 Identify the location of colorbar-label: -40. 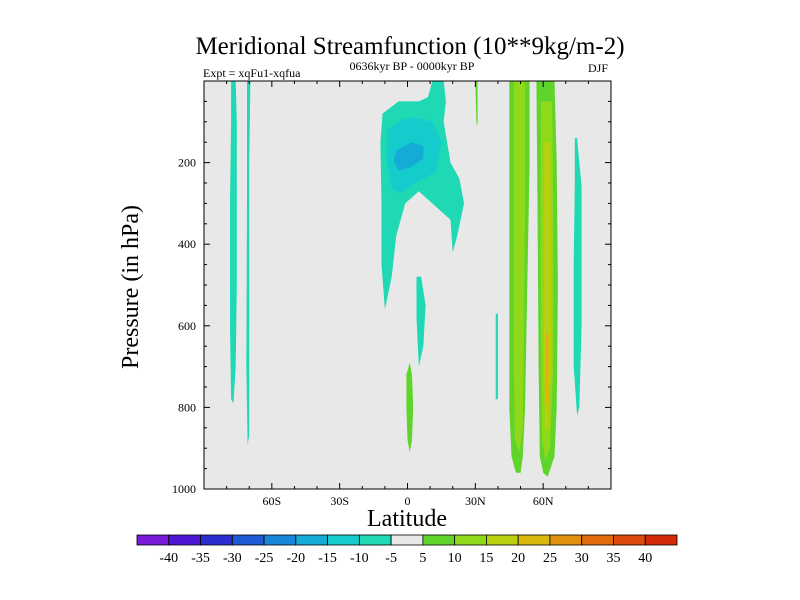
(168, 558).